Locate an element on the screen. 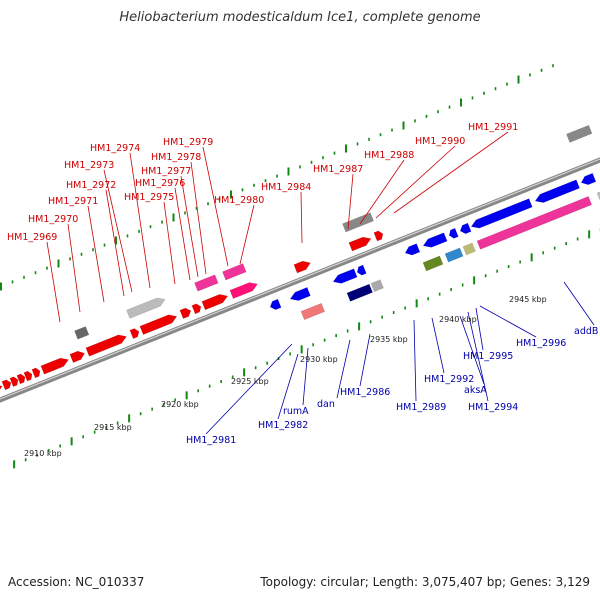  gene-label-top: HM1_2972 is located at coordinates (91, 185).